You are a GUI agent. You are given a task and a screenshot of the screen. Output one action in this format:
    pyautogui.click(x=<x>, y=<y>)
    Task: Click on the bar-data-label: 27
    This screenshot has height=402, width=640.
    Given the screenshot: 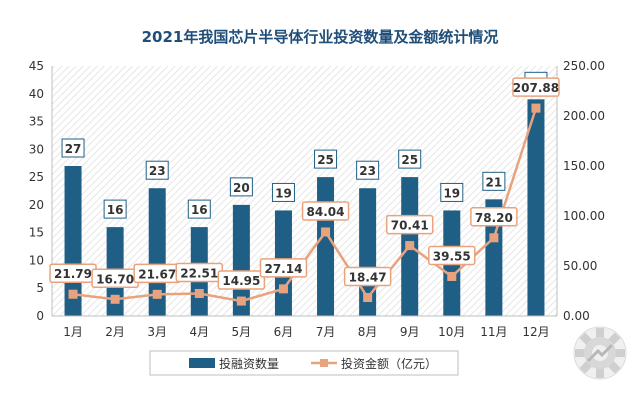 What is the action you would take?
    pyautogui.click(x=73, y=149)
    